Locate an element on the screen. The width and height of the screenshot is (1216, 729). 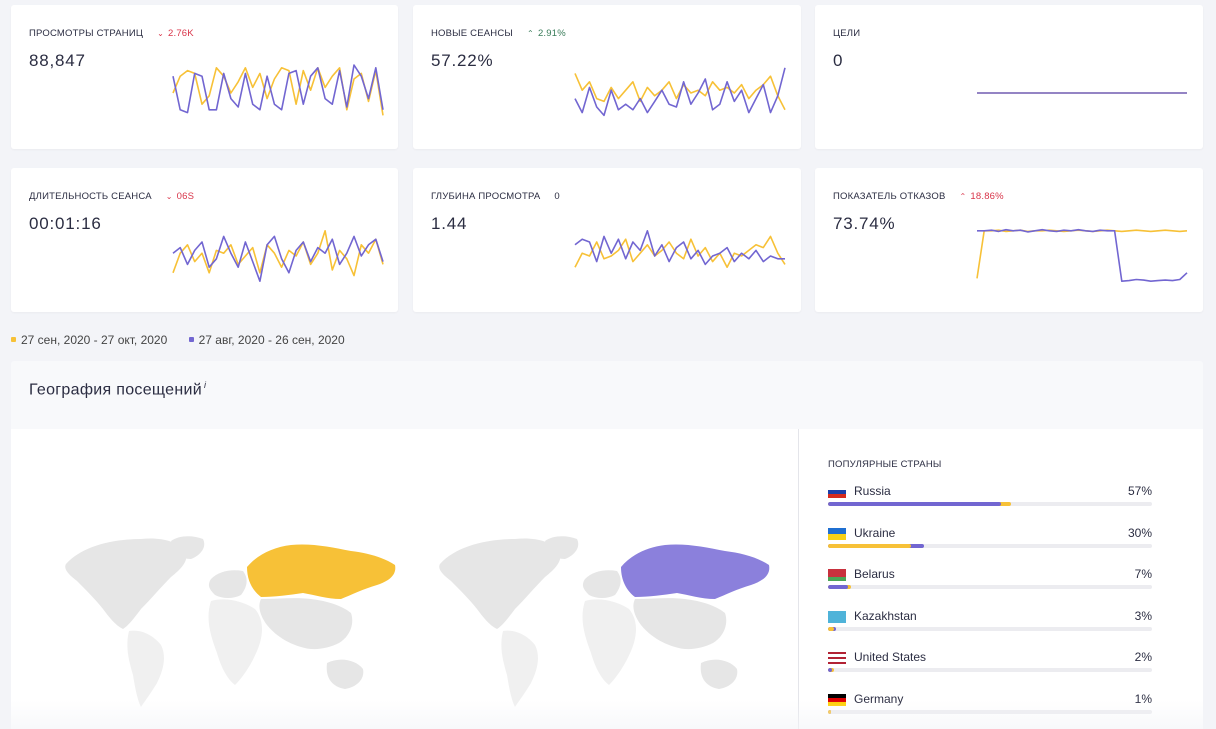
country-name: Russia is located at coordinates (872, 491).